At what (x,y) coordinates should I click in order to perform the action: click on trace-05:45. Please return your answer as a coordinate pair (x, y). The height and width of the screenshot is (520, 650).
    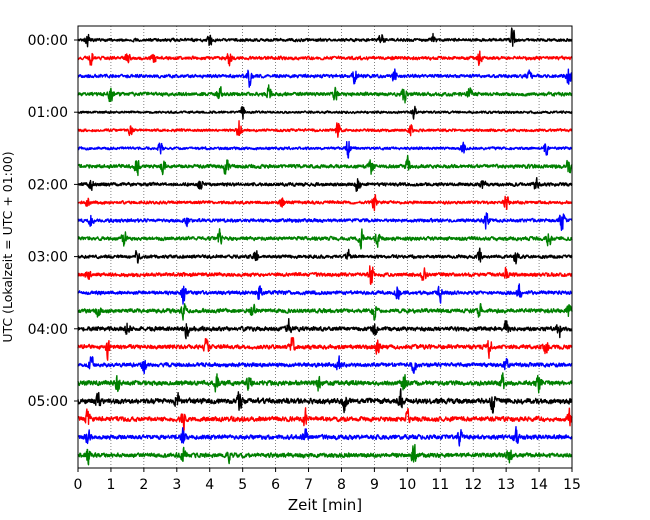
    Looking at the image, I should click on (325, 454).